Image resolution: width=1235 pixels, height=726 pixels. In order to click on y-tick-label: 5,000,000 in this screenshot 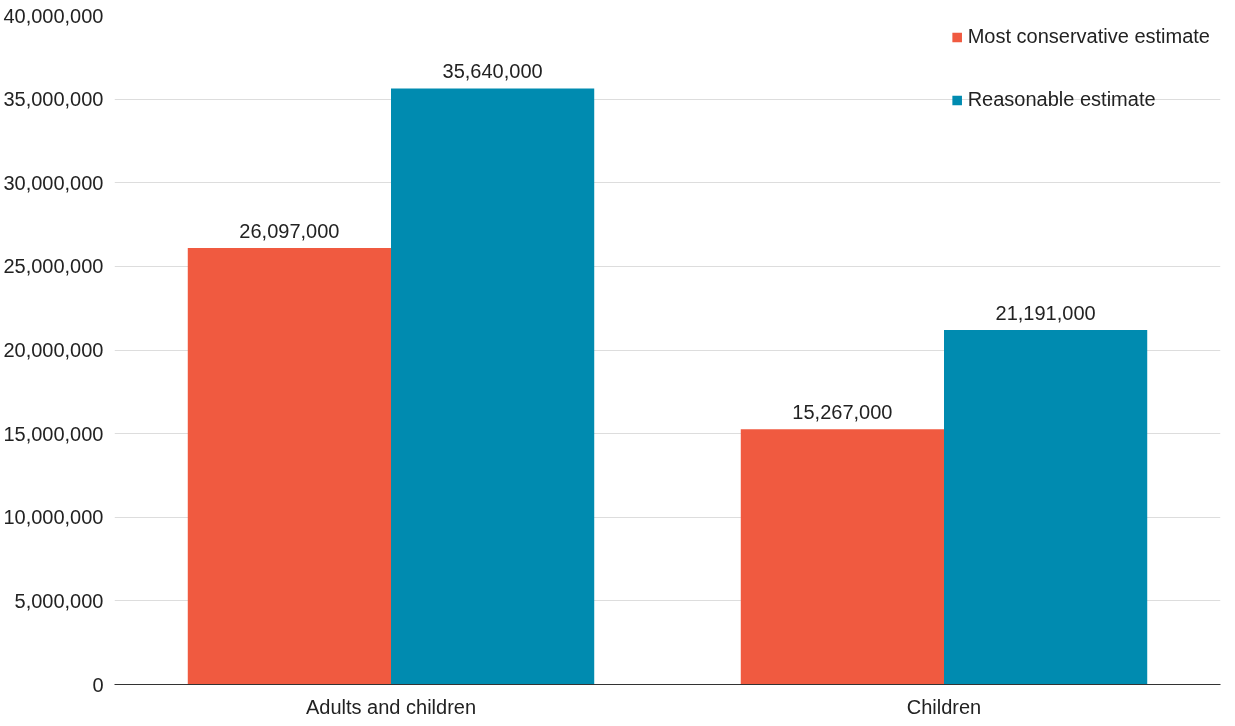, I will do `click(59, 600)`.